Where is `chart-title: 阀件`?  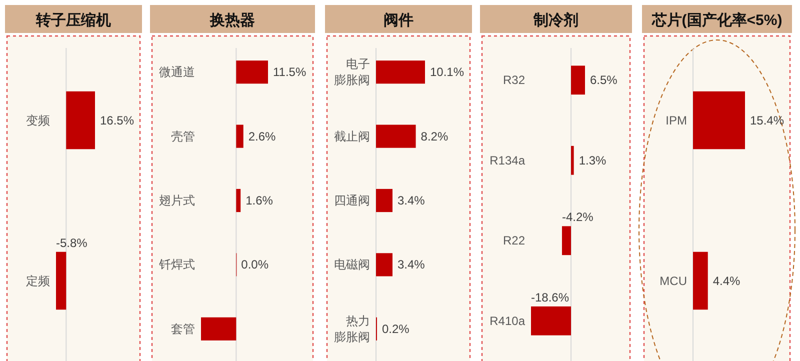 chart-title: 阀件 is located at coordinates (399, 20).